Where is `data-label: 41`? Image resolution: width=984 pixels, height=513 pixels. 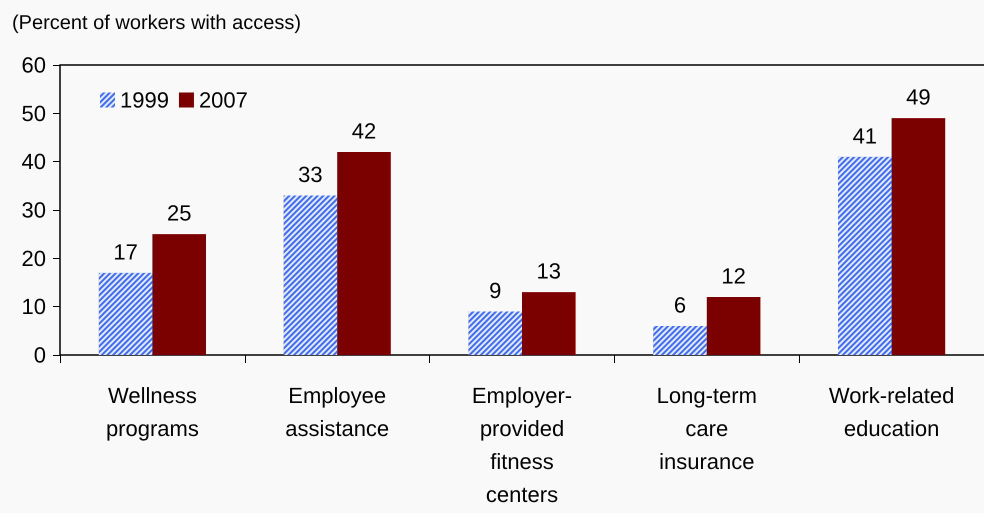 data-label: 41 is located at coordinates (865, 135).